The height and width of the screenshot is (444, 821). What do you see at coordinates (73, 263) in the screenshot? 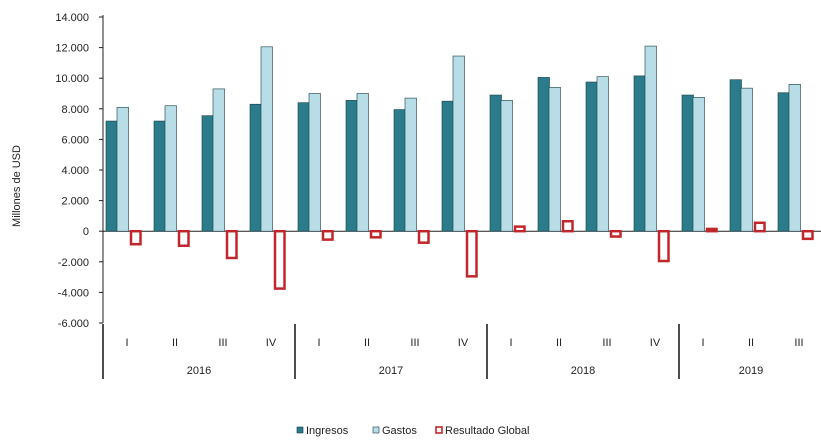
I see `y-tick-label: -2.000` at bounding box center [73, 263].